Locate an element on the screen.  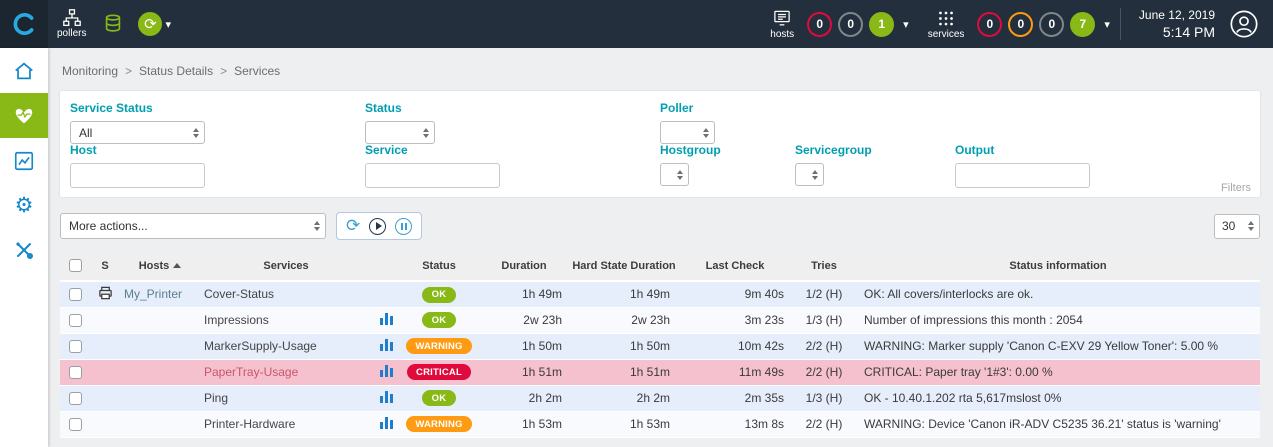
chart-icon is located at coordinates (24, 160).